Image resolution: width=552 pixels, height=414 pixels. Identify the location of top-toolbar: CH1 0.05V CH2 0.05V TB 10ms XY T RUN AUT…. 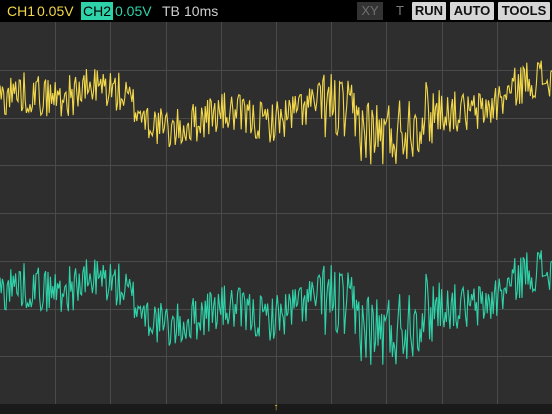
(276, 11).